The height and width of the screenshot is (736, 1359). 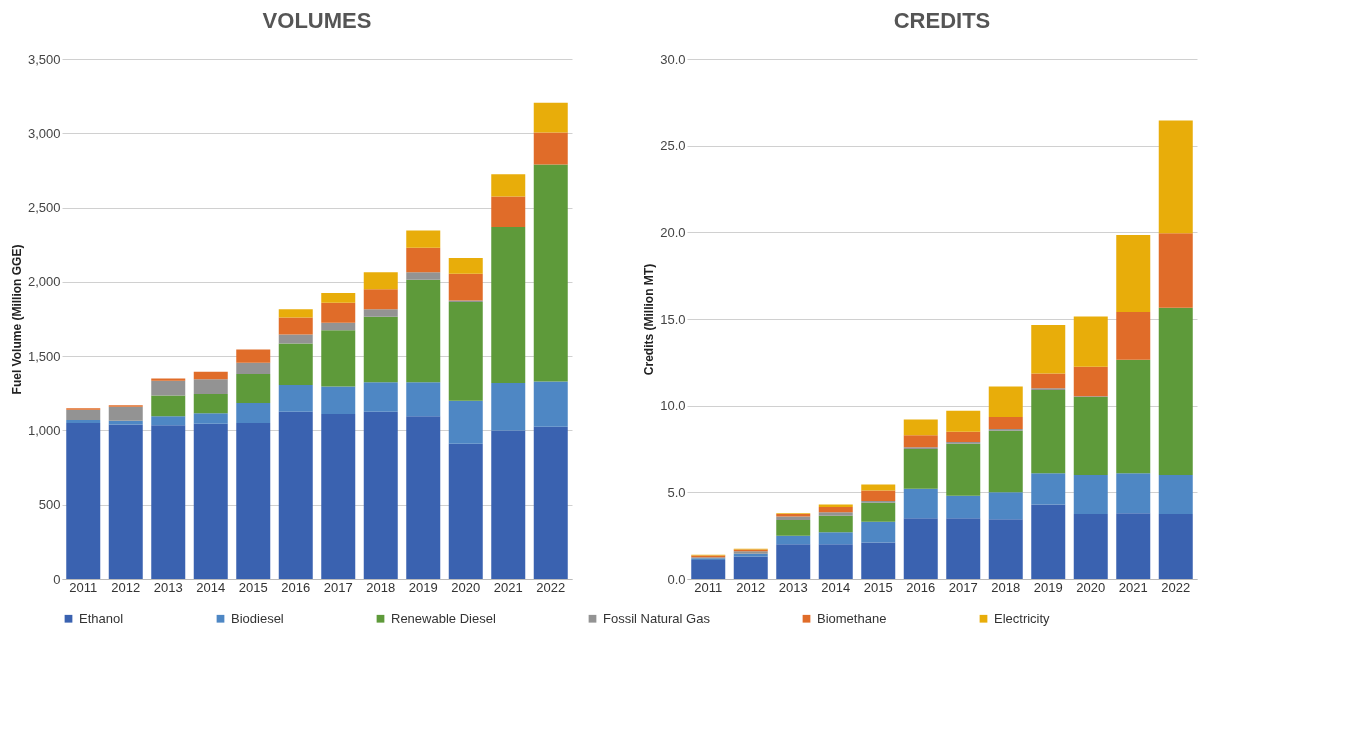 I want to click on y-tick-label: 0, so click(x=57, y=579).